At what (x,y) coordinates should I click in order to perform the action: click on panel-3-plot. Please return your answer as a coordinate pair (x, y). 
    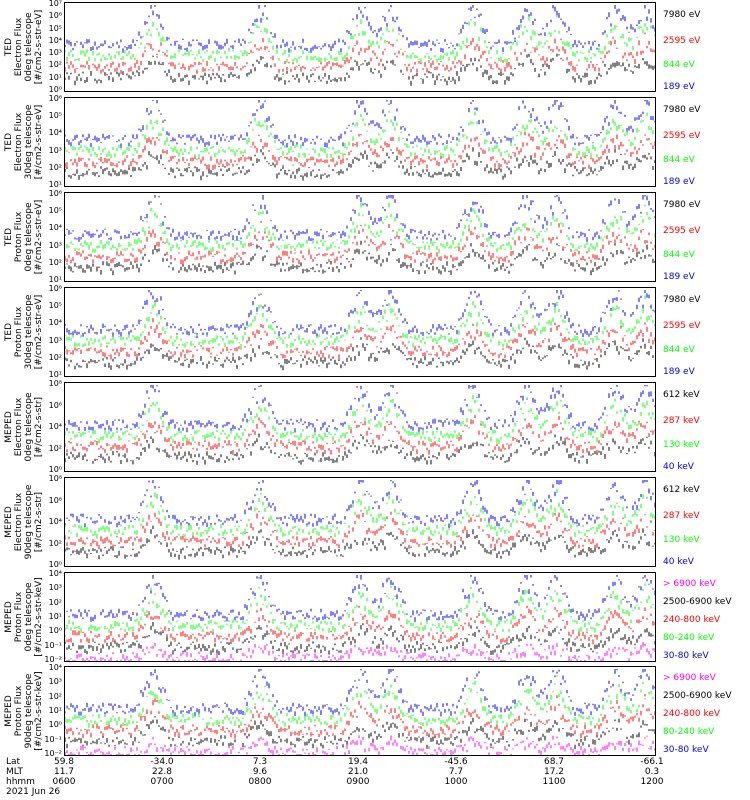
    Looking at the image, I should click on (360, 237).